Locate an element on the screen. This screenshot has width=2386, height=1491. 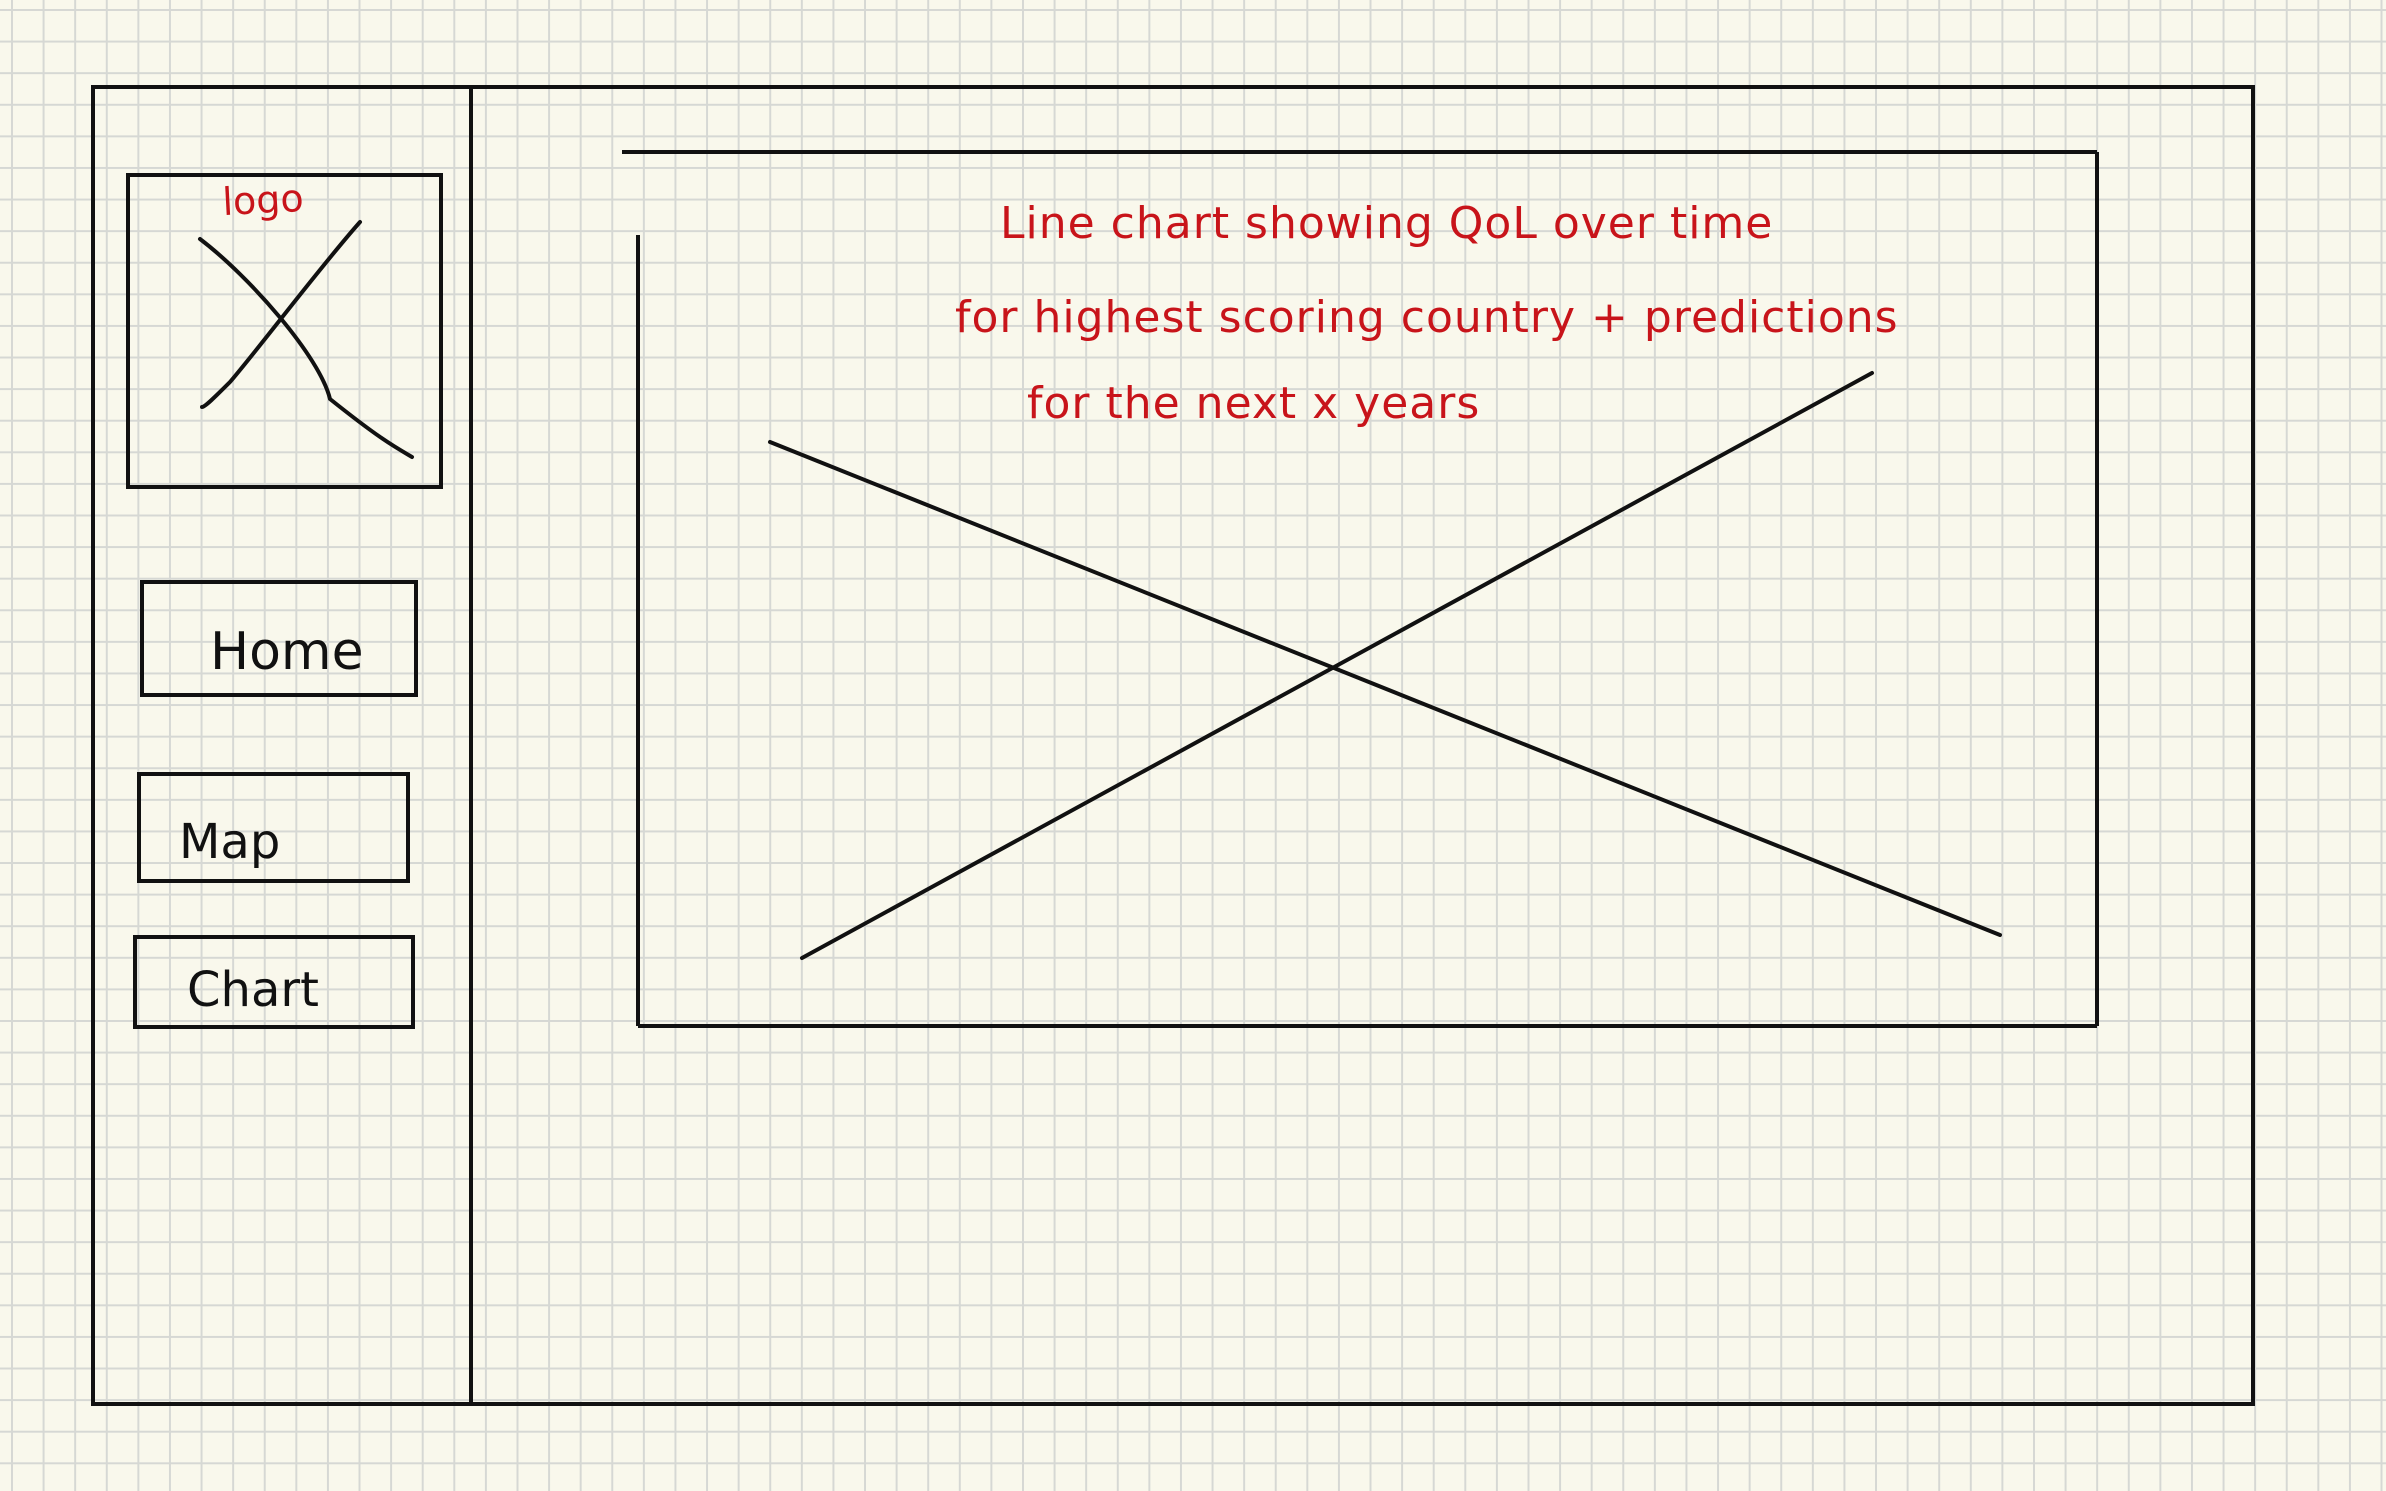
logo-placeholder is located at coordinates (284, 331).